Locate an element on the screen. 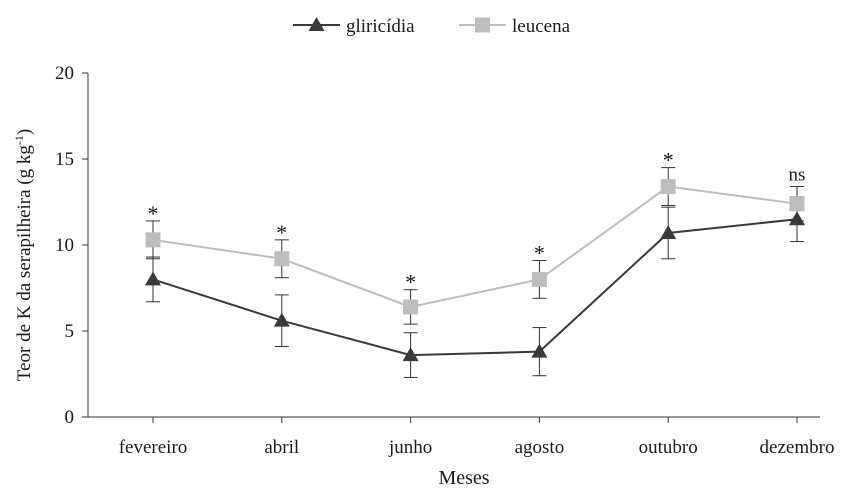  y-tick-label: 20 is located at coordinates (64, 73).